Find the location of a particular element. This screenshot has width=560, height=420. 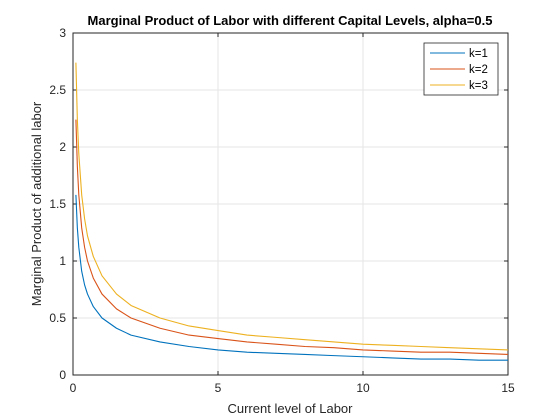

y-tick-label: 1.5 is located at coordinates (57, 204).